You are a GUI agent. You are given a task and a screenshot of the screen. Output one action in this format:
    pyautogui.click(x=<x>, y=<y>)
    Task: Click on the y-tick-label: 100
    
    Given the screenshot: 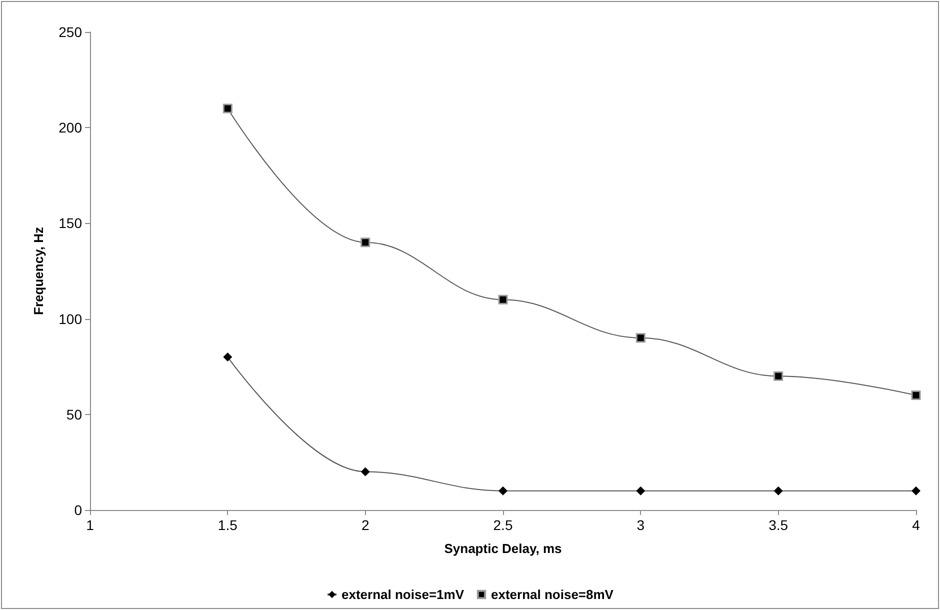 What is the action you would take?
    pyautogui.click(x=70, y=318)
    